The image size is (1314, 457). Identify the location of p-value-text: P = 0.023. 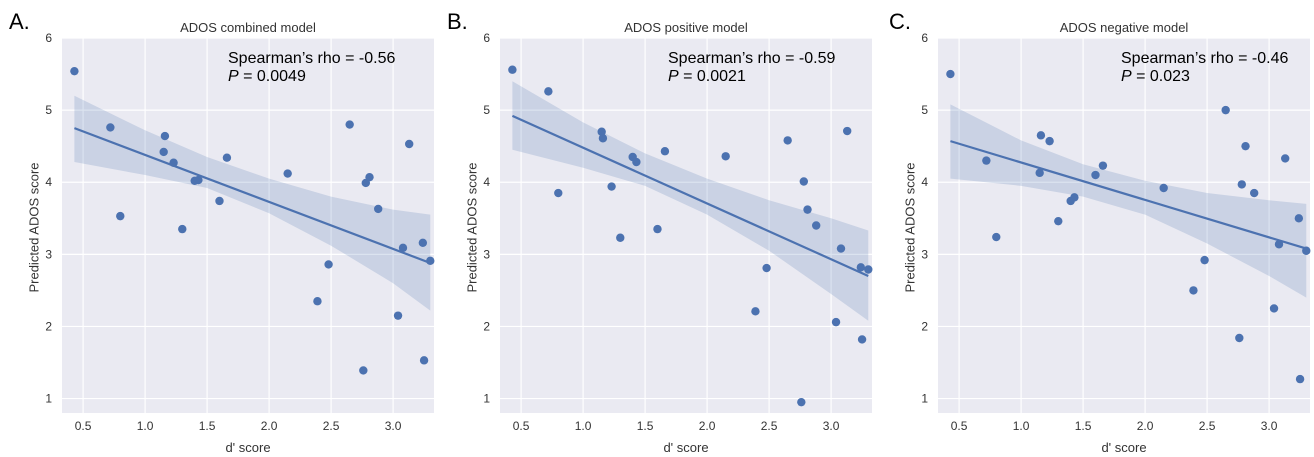
(1155, 77).